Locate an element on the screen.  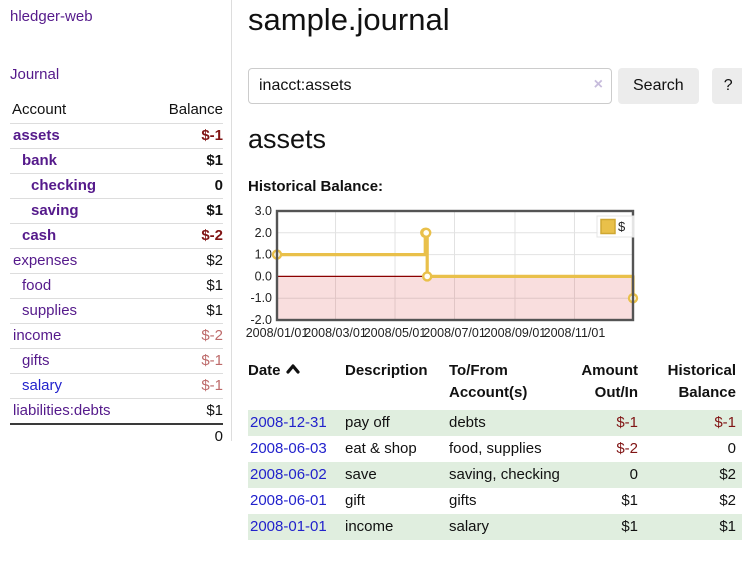
column-header-to-from-account-s-: To/From Account(s) is located at coordinates (488, 381).